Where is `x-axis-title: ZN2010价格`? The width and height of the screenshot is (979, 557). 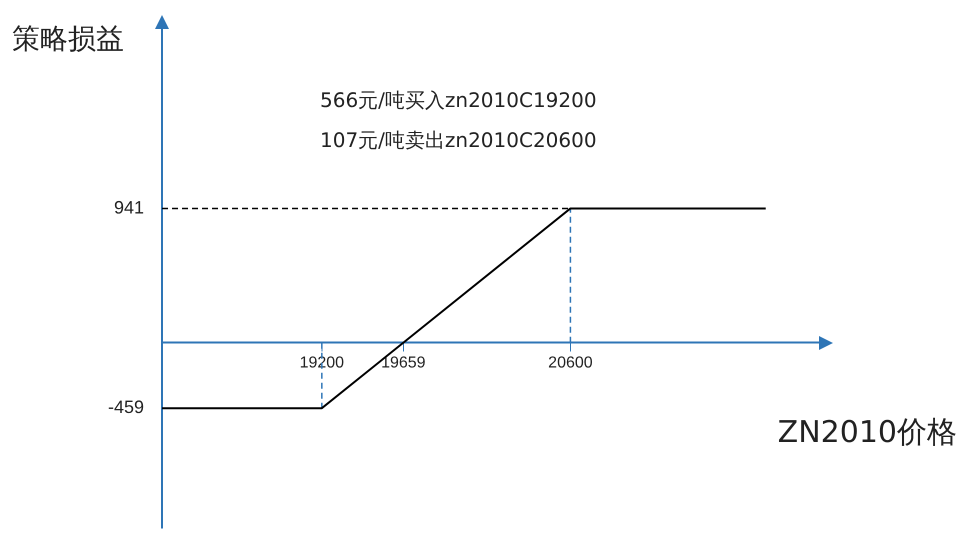
x-axis-title: ZN2010价格 is located at coordinates (867, 433).